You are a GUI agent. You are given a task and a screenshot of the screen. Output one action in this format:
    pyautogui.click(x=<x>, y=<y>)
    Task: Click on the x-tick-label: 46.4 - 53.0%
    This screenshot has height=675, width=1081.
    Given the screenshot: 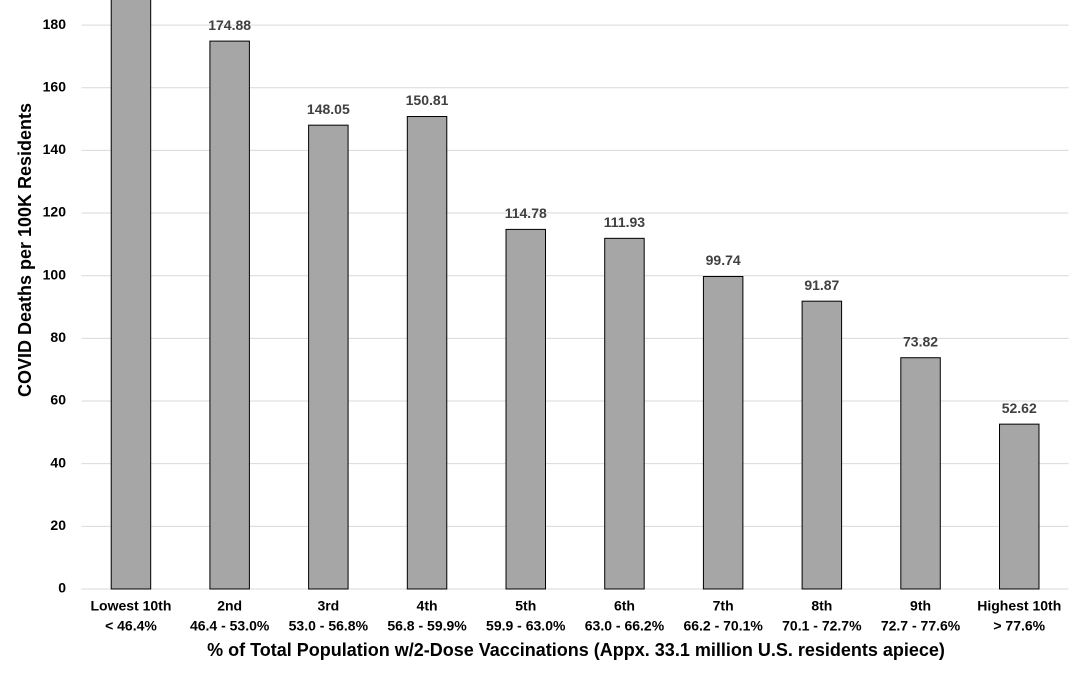 What is the action you would take?
    pyautogui.click(x=230, y=626)
    